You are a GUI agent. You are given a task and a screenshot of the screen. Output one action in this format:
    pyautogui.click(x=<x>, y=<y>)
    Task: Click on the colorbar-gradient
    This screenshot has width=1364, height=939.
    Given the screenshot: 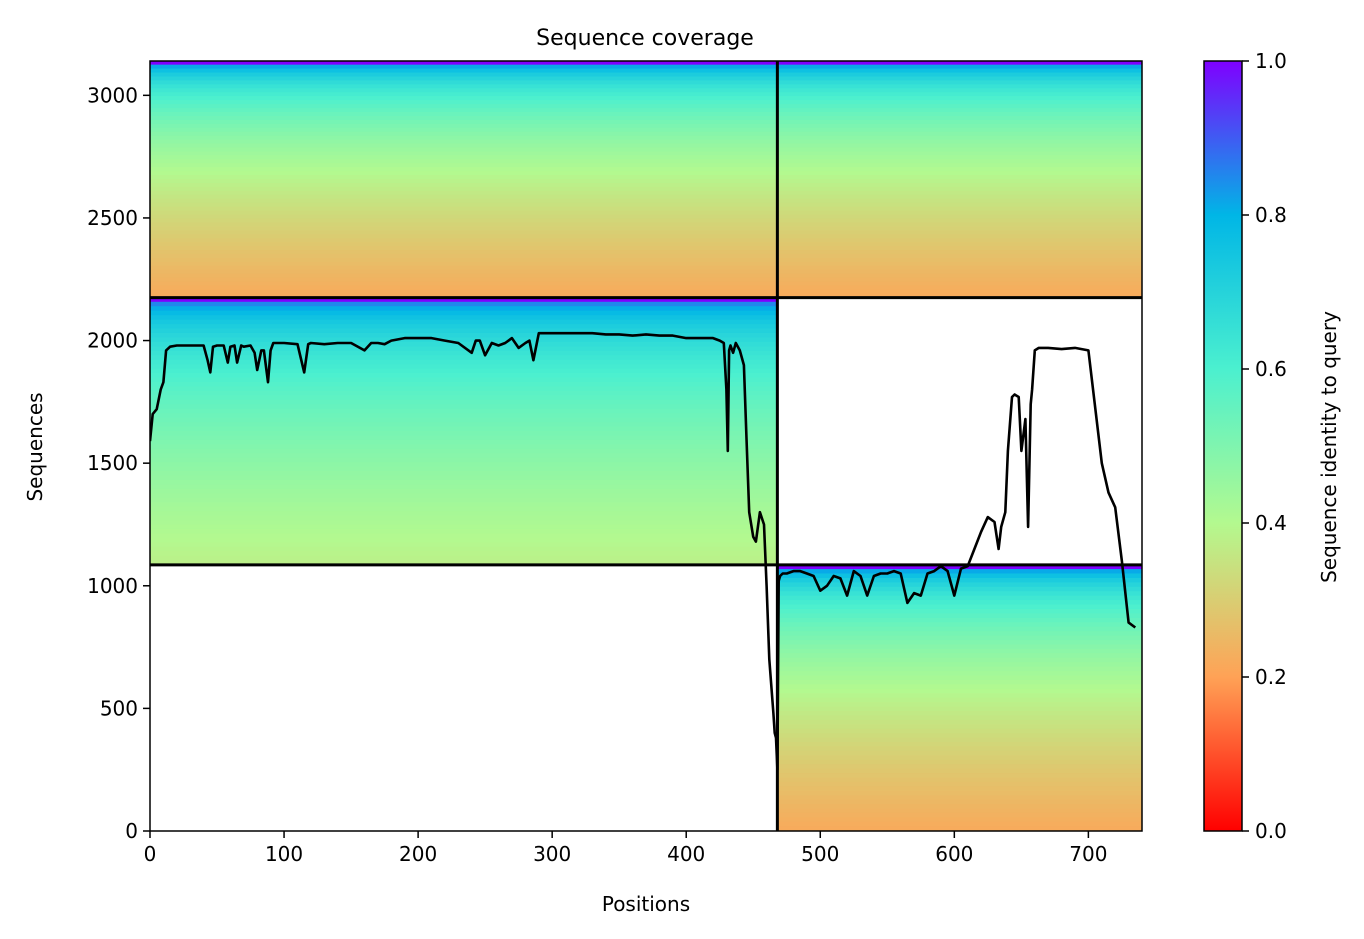 What is the action you would take?
    pyautogui.click(x=1223, y=446)
    